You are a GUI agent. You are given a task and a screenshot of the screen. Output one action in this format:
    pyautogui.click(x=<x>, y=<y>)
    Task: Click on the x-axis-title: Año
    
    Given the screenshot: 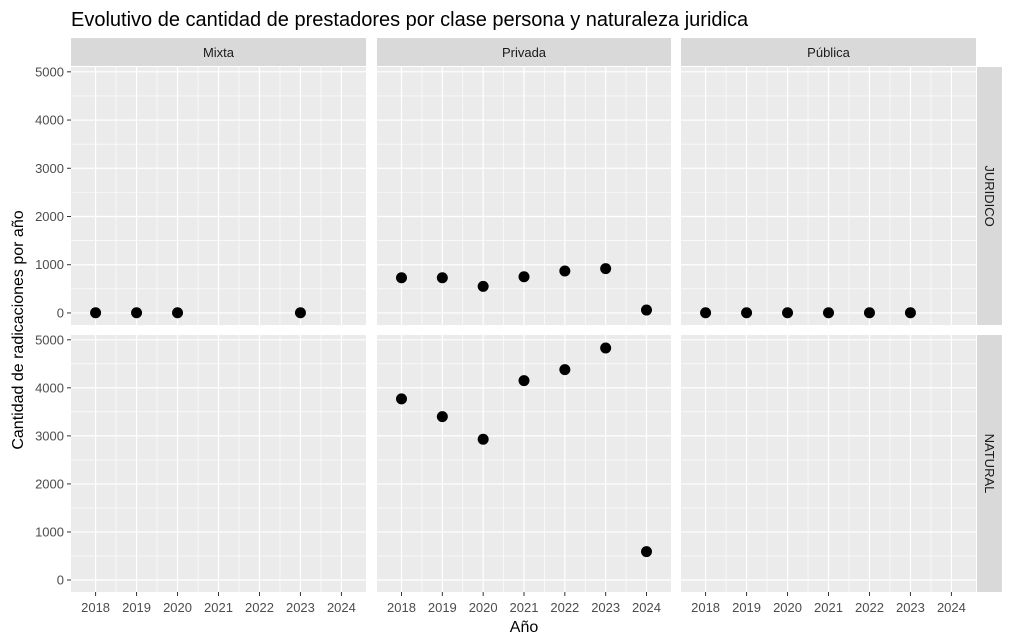 What is the action you would take?
    pyautogui.click(x=524, y=627)
    